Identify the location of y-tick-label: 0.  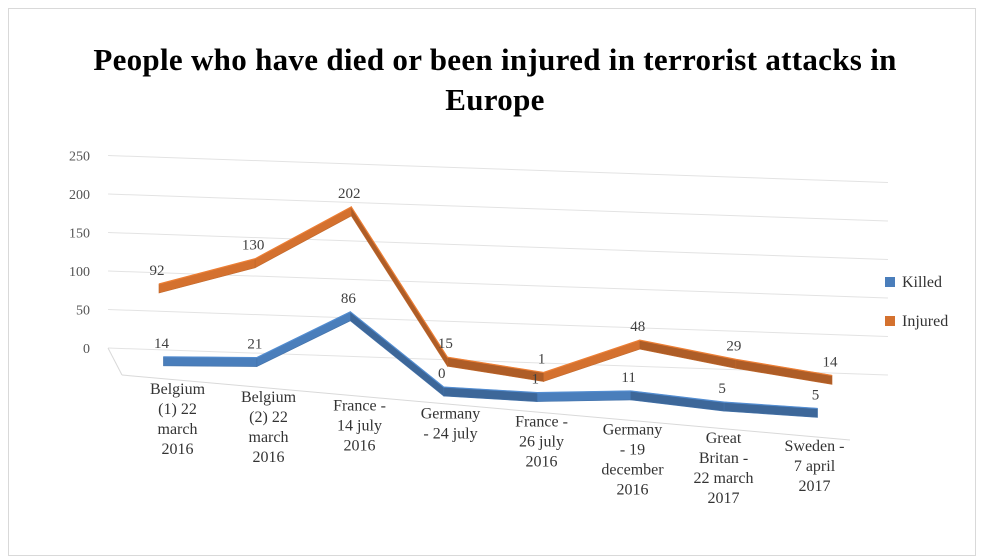
(86, 349).